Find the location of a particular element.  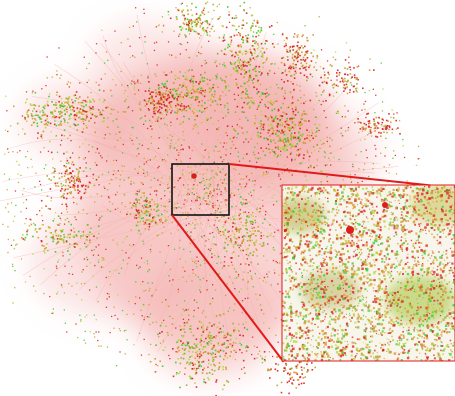

zoom-selection-box is located at coordinates (200, 189).